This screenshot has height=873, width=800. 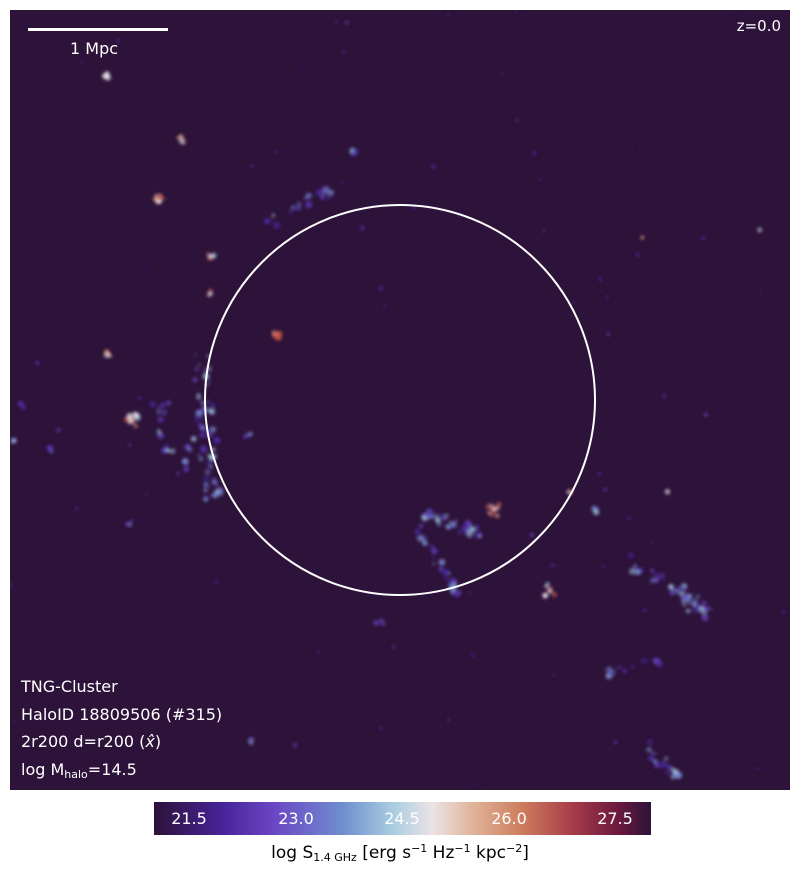 I want to click on simulation-name: TNG-Cluster, so click(x=69, y=686).